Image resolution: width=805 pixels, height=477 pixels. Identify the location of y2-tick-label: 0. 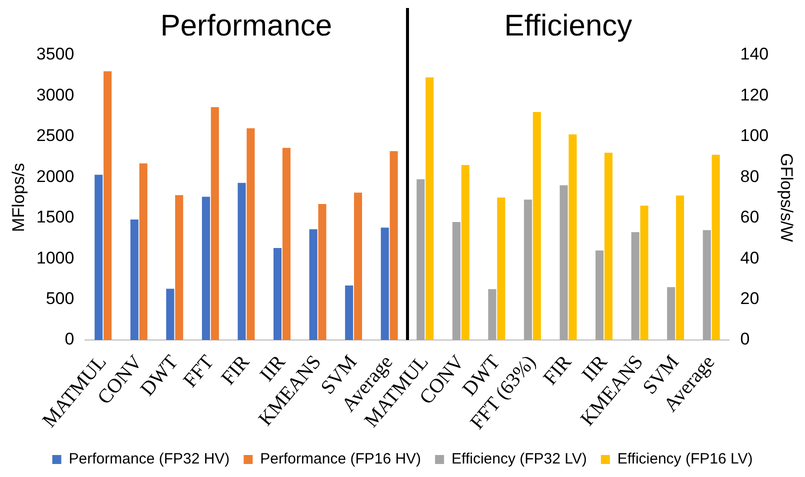
(745, 339).